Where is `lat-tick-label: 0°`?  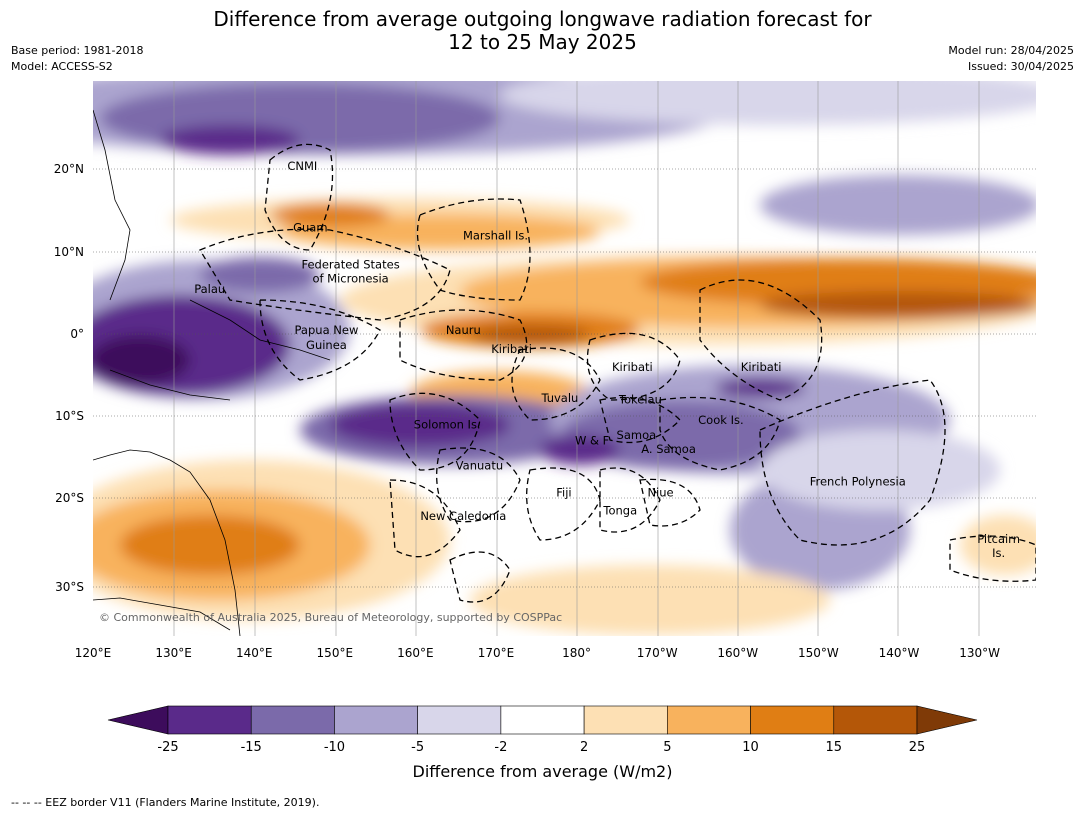 lat-tick-label: 0° is located at coordinates (77, 334).